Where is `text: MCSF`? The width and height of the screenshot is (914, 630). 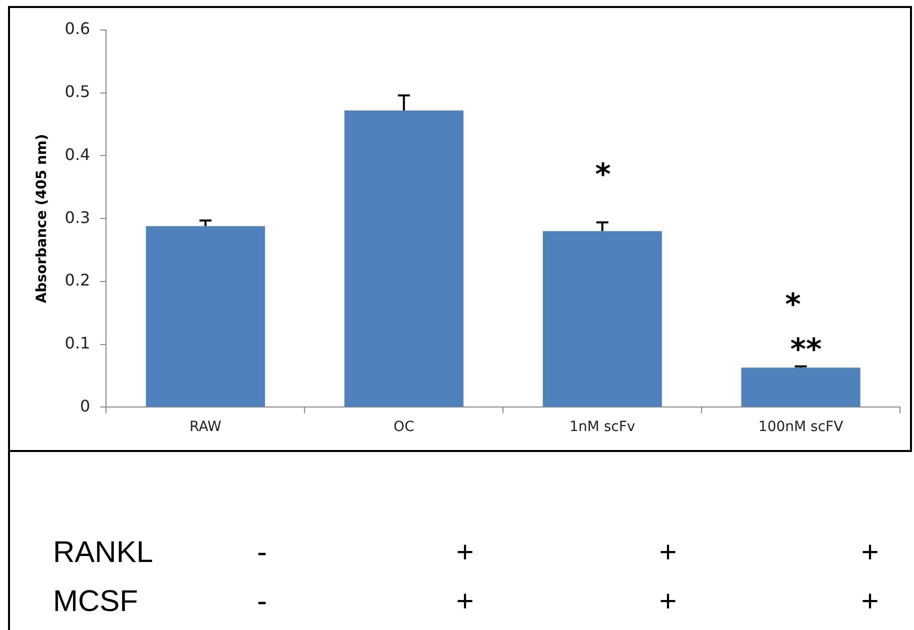
text: MCSF is located at coordinates (95, 602).